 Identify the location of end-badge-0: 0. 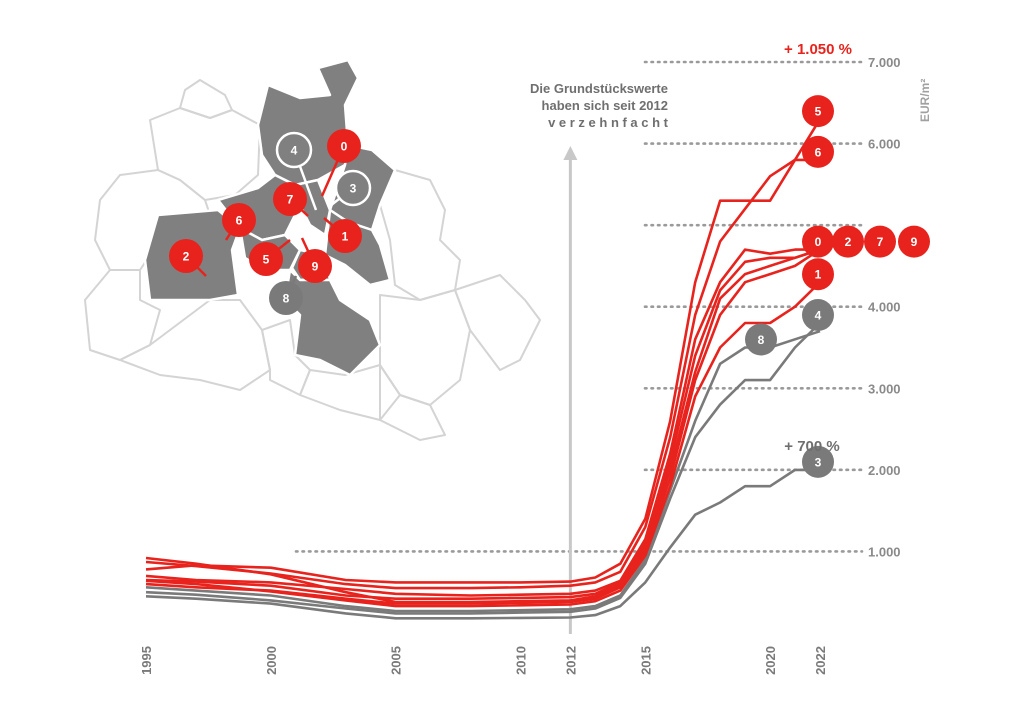
(818, 241).